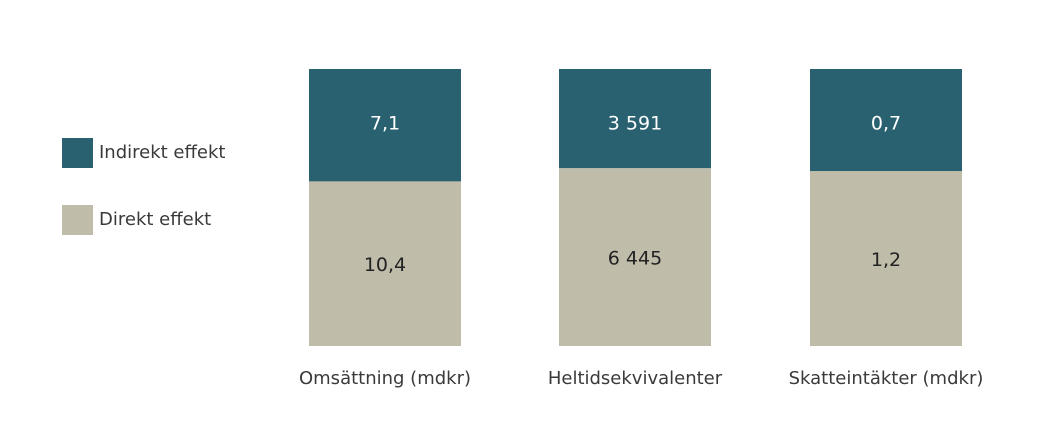 This screenshot has height=443, width=1042. I want to click on value-label: 0,7, so click(886, 124).